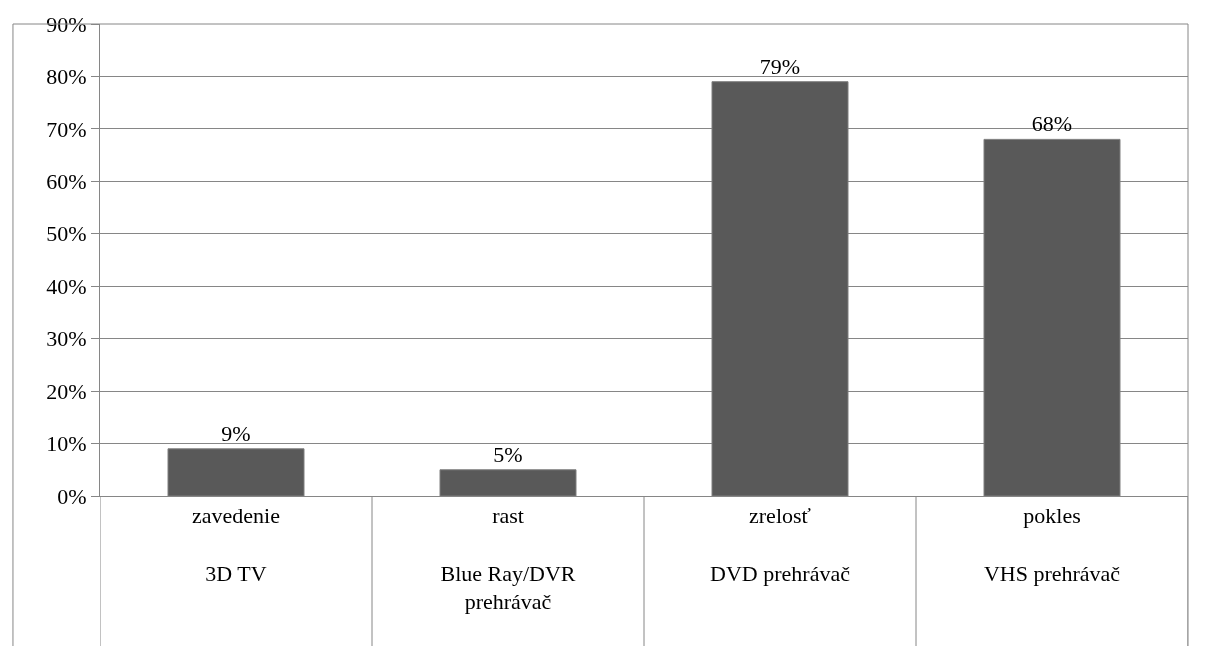 The height and width of the screenshot is (646, 1208). What do you see at coordinates (780, 66) in the screenshot?
I see `data-label: 79%` at bounding box center [780, 66].